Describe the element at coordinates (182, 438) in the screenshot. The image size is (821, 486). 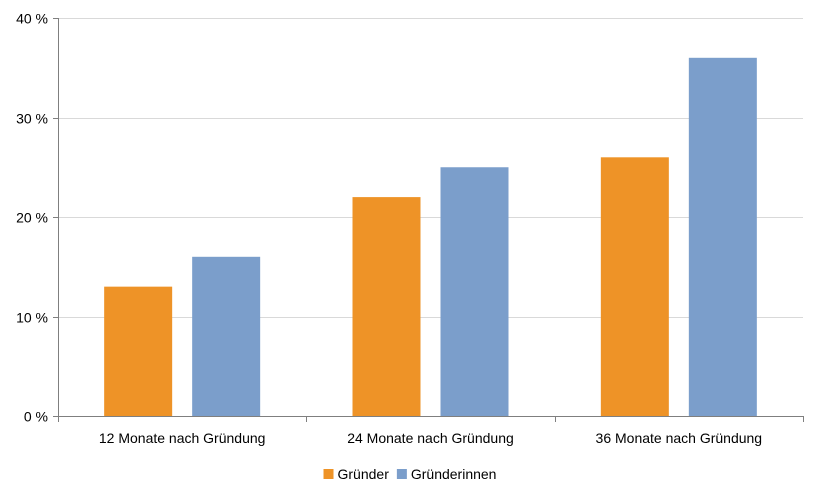
I see `x-category-label: 12 Monate nach Gründung` at that location.